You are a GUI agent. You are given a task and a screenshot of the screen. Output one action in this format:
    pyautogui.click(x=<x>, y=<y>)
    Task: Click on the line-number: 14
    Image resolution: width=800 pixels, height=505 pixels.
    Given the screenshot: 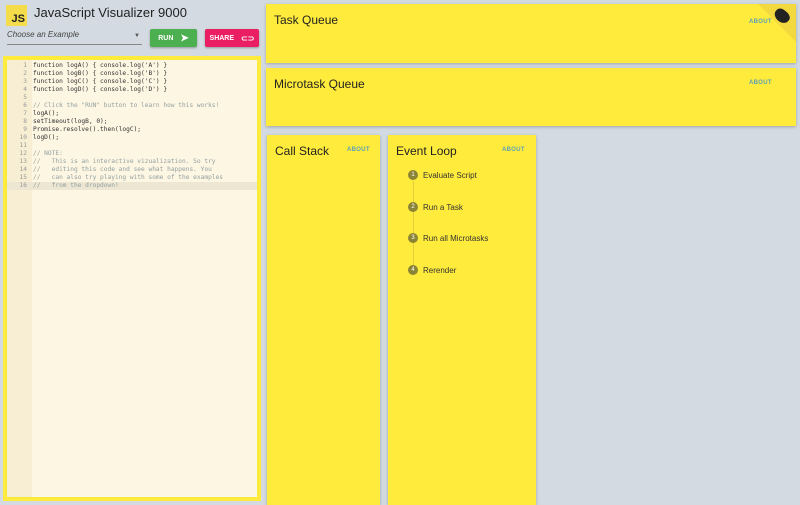 What is the action you would take?
    pyautogui.click(x=23, y=169)
    